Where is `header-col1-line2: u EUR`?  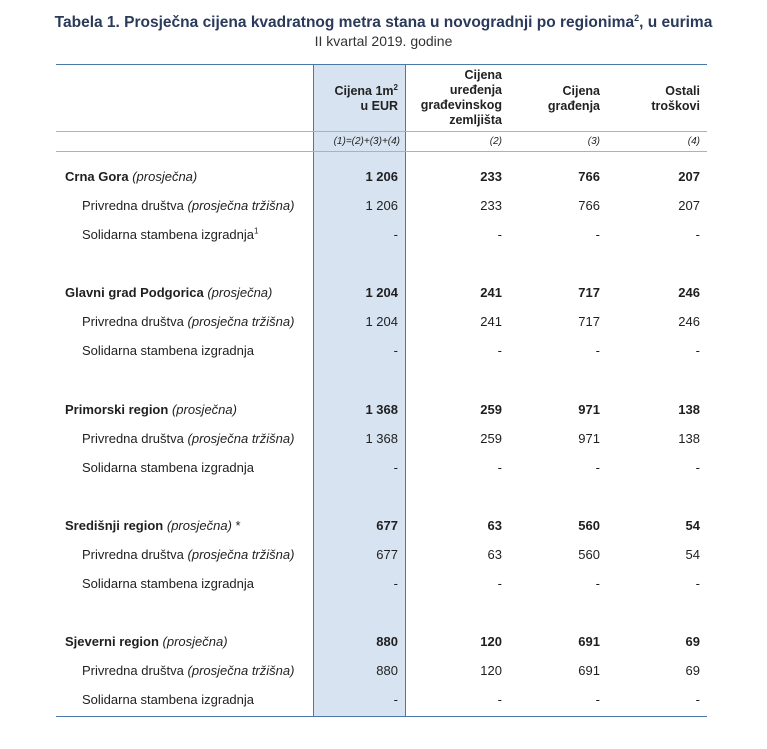
header-col1-line2: u EUR is located at coordinates (379, 106).